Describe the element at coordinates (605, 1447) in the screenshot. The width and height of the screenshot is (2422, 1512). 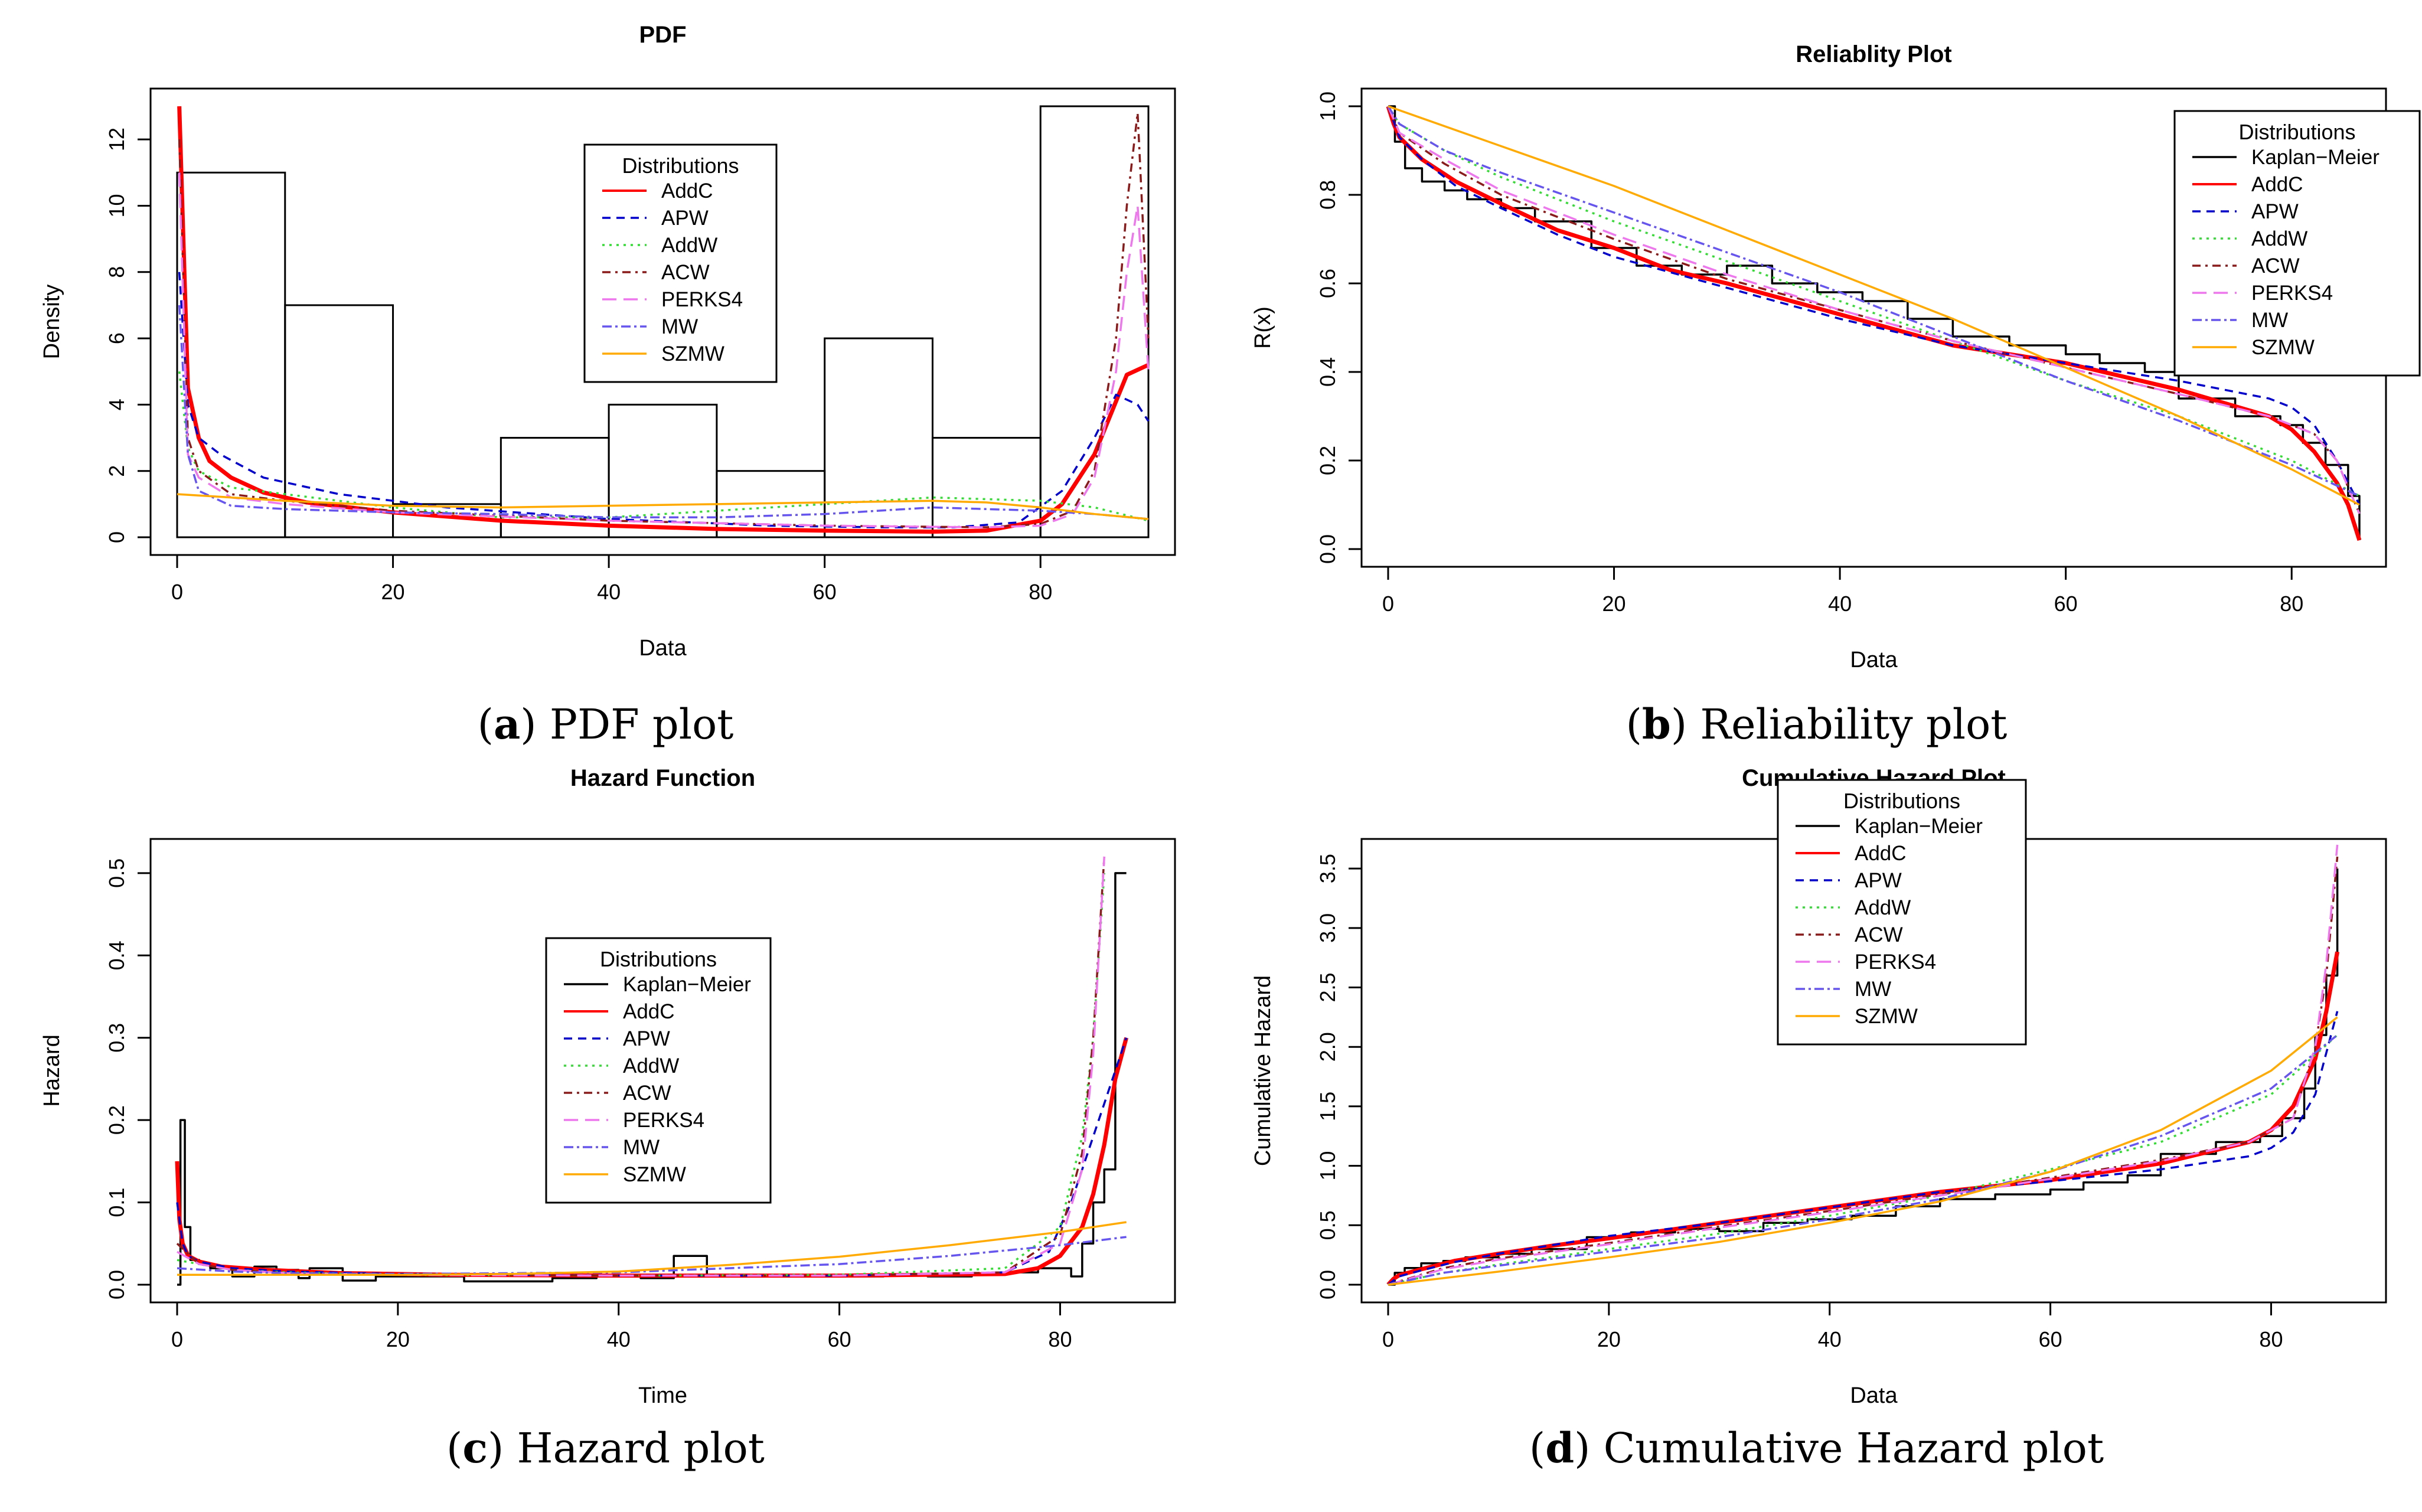
I see `caption-c: (c) Hazard plot` at that location.